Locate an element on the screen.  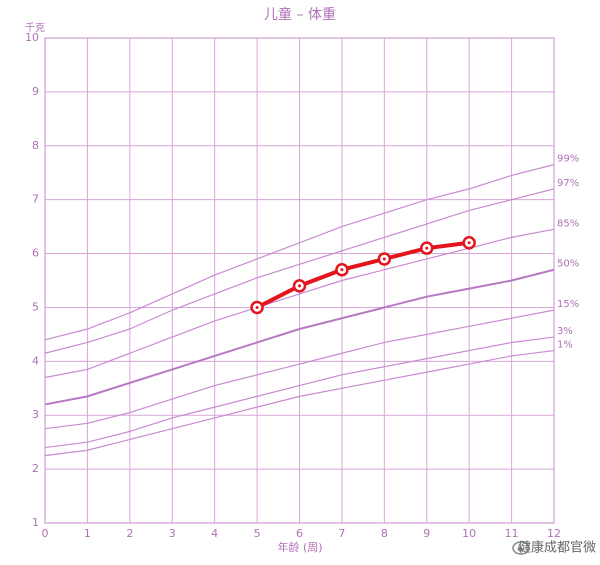
series-label: 15% is located at coordinates (568, 304).